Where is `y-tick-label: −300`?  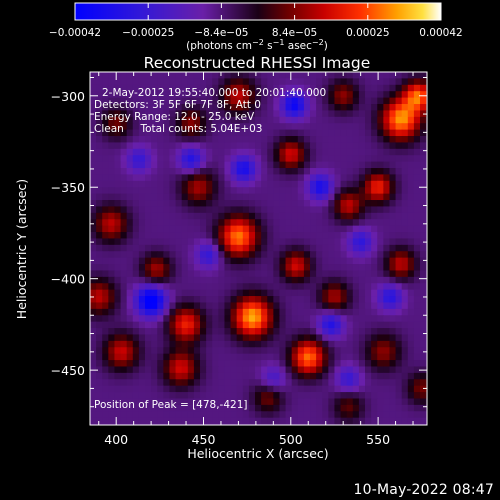
y-tick-label: −300 is located at coordinates (68, 96).